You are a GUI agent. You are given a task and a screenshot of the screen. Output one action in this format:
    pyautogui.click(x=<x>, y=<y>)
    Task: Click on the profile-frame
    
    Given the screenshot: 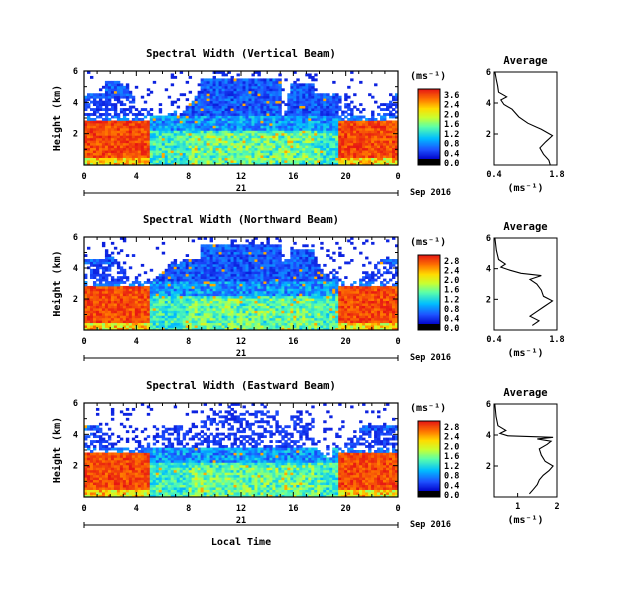 What is the action you would take?
    pyautogui.click(x=525, y=284)
    